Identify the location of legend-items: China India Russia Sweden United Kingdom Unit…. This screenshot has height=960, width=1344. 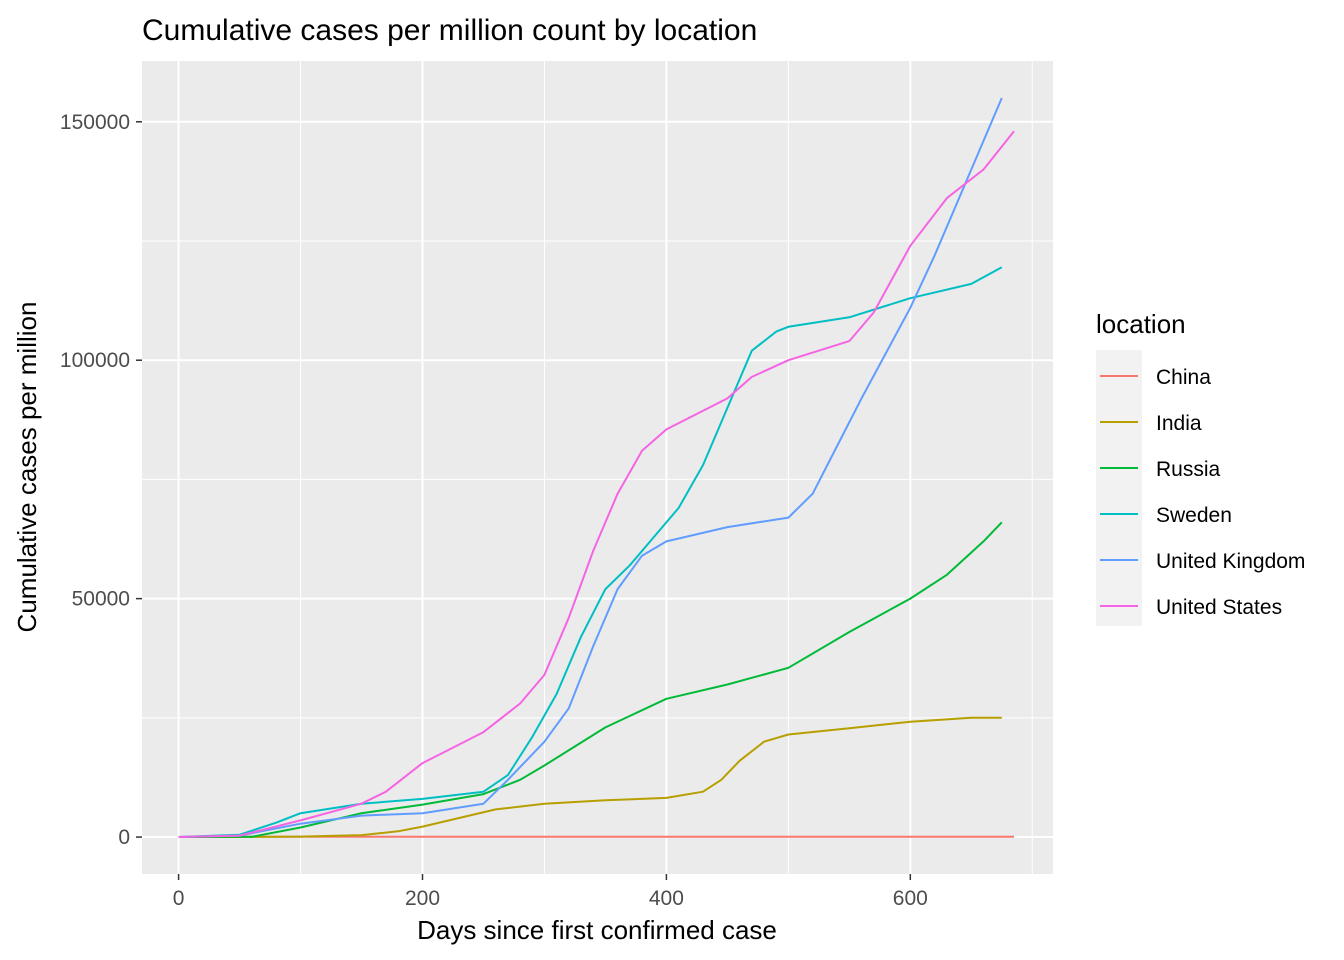
(1202, 492).